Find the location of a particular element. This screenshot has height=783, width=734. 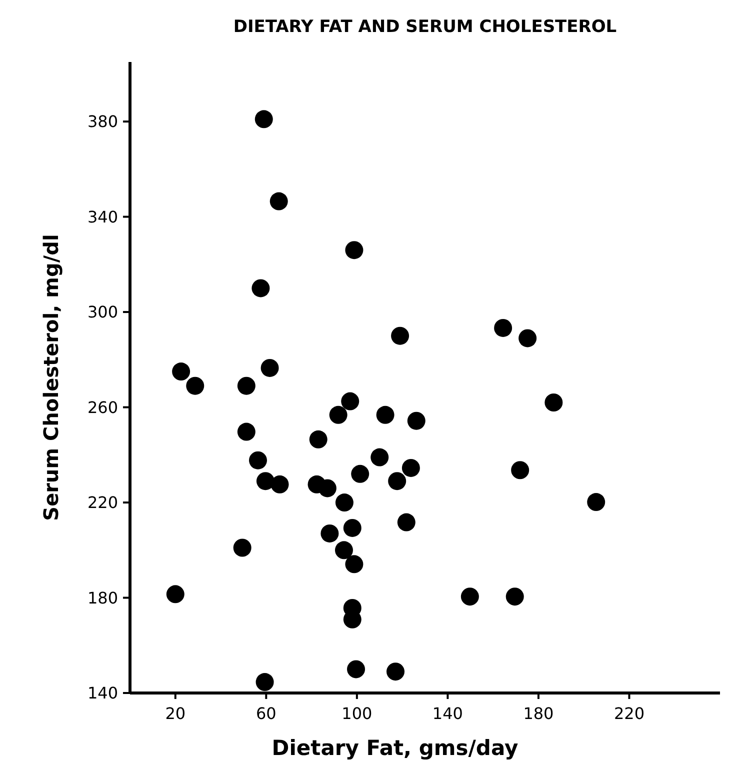

x-tick-label: 100 is located at coordinates (357, 713).